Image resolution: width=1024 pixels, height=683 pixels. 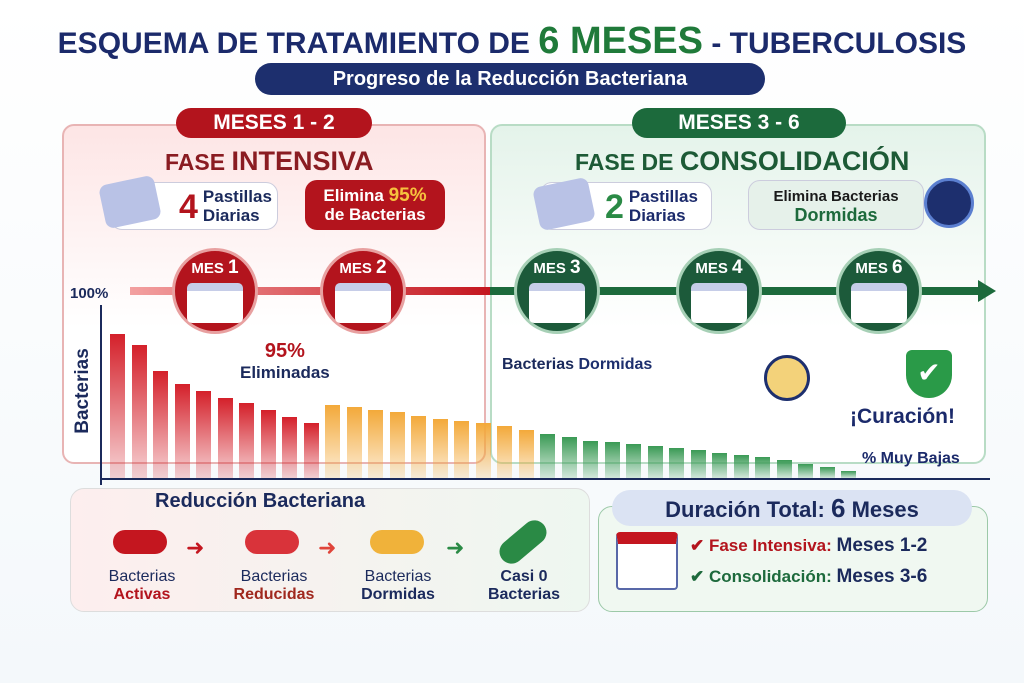 What do you see at coordinates (911, 458) in the screenshot?
I see `very-low-label: % Muy Bajas` at bounding box center [911, 458].